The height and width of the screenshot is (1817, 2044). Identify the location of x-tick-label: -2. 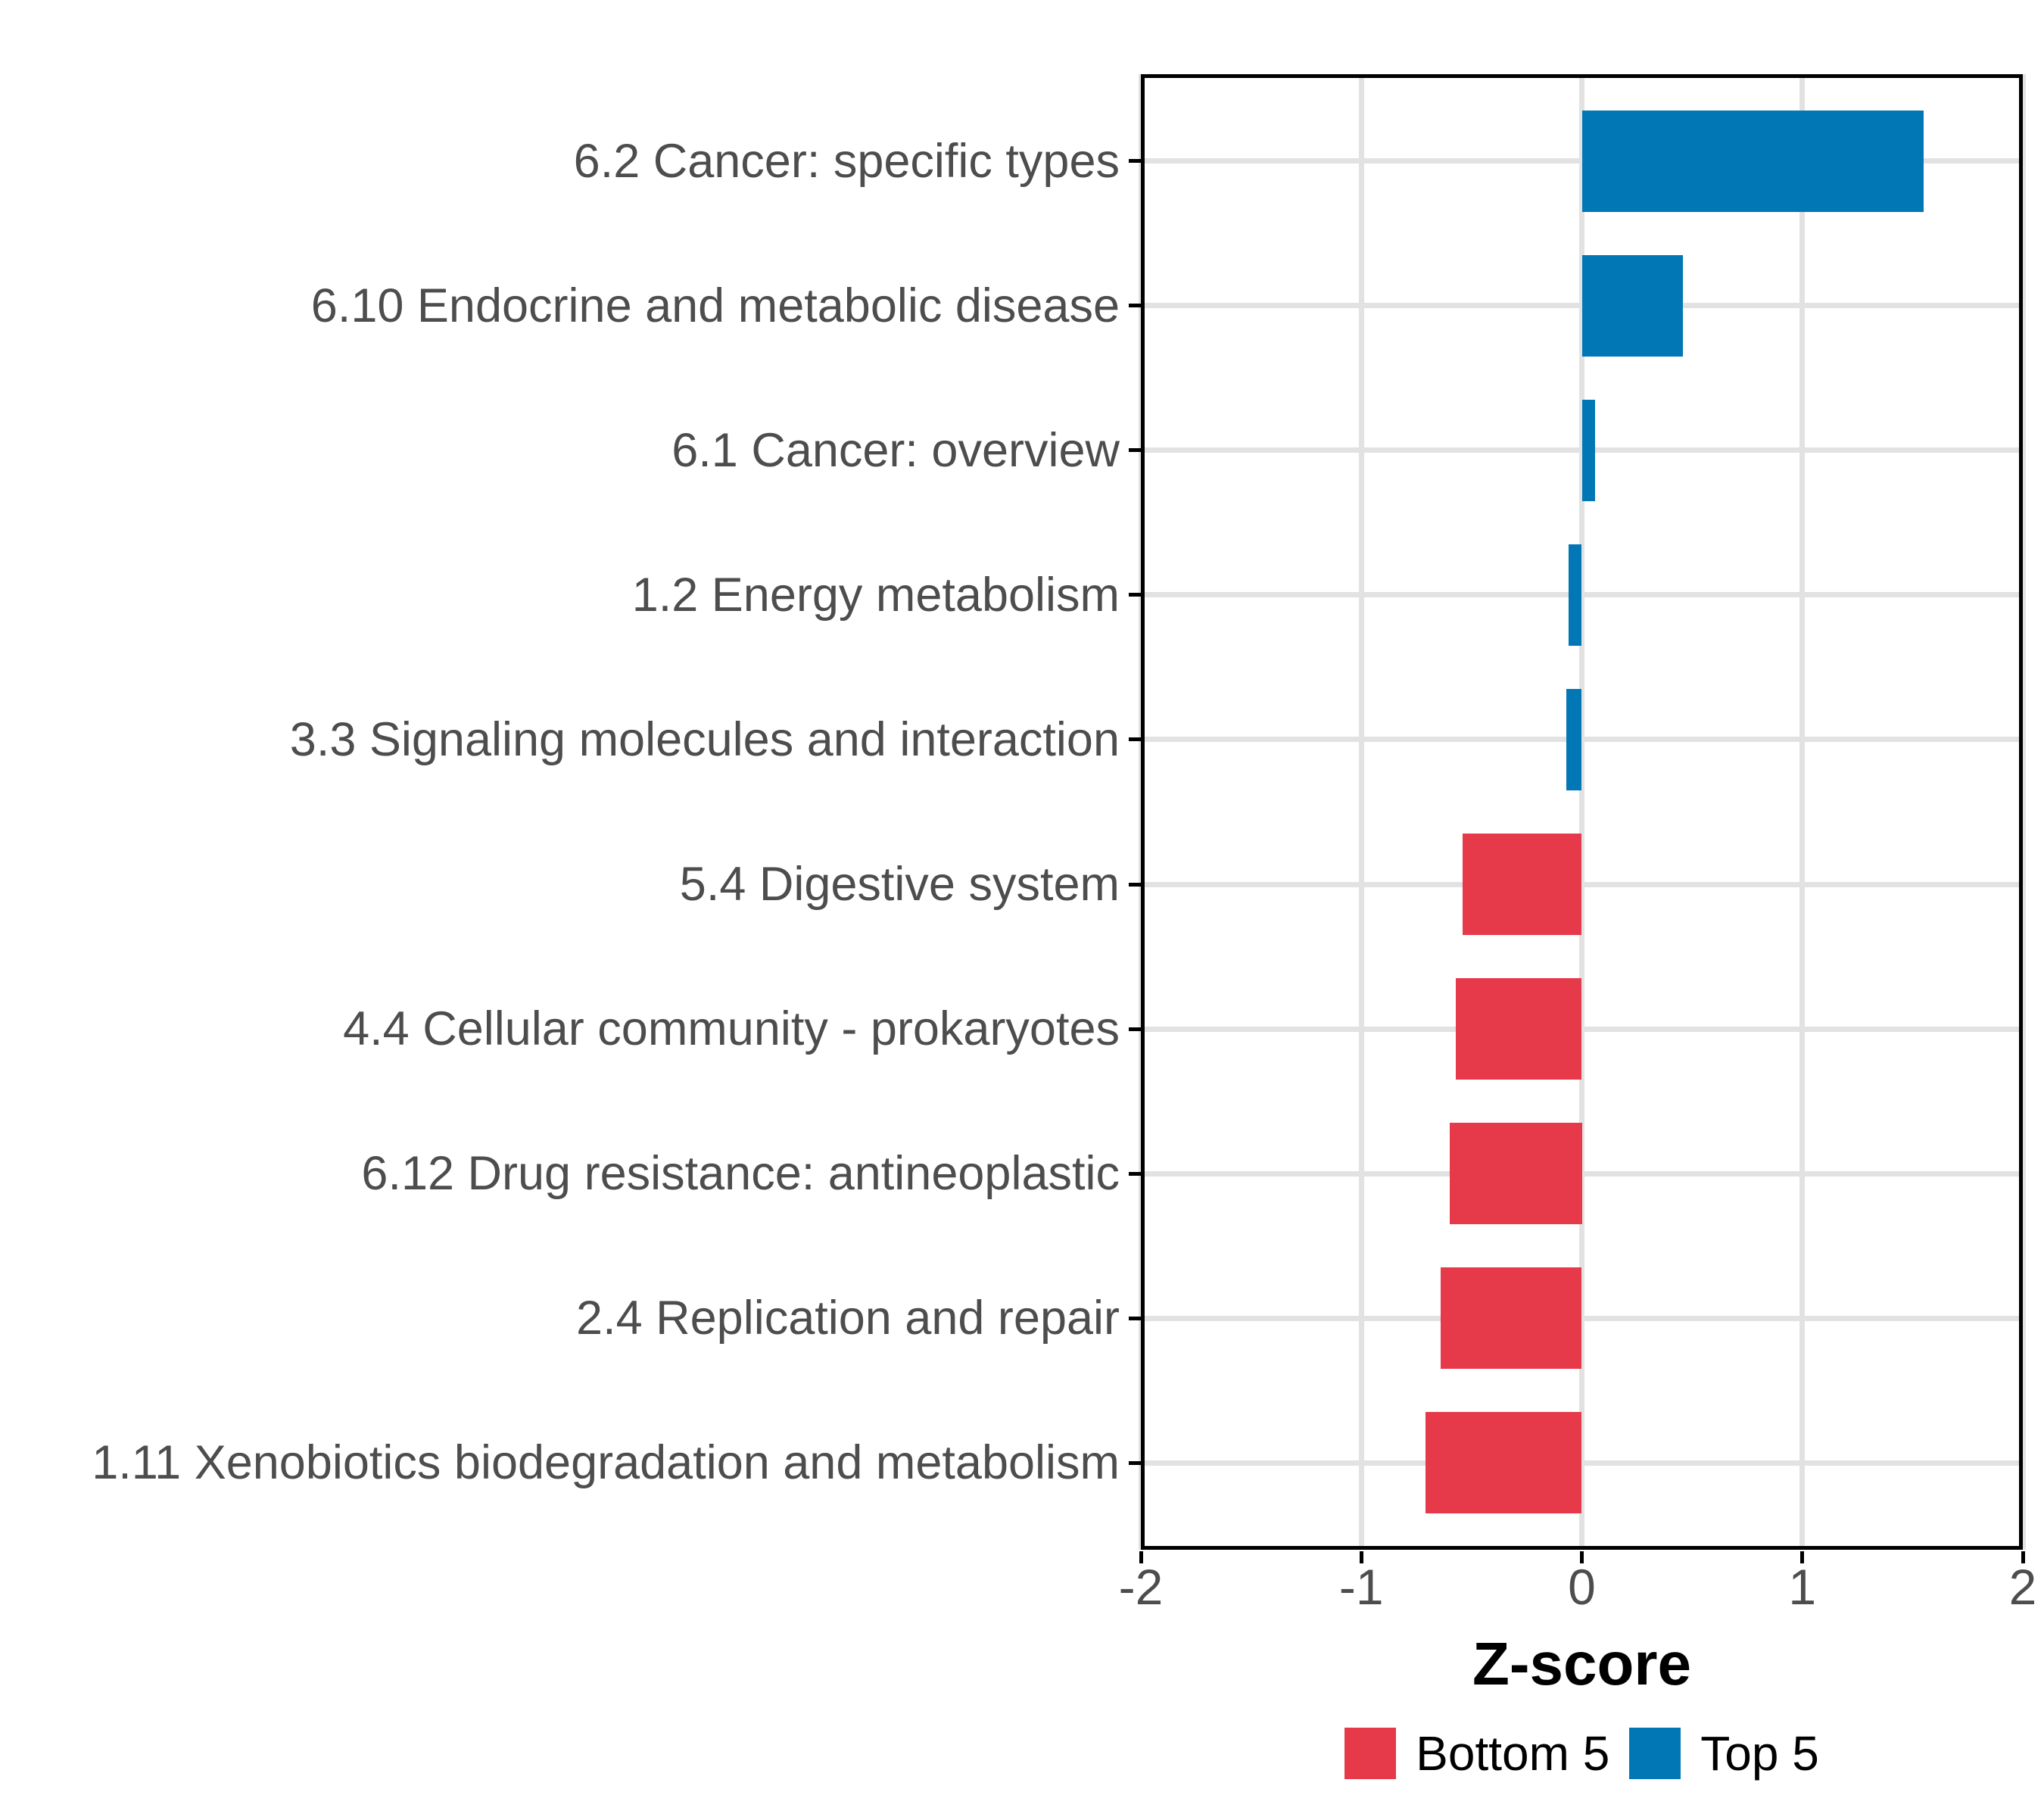
(1141, 1587).